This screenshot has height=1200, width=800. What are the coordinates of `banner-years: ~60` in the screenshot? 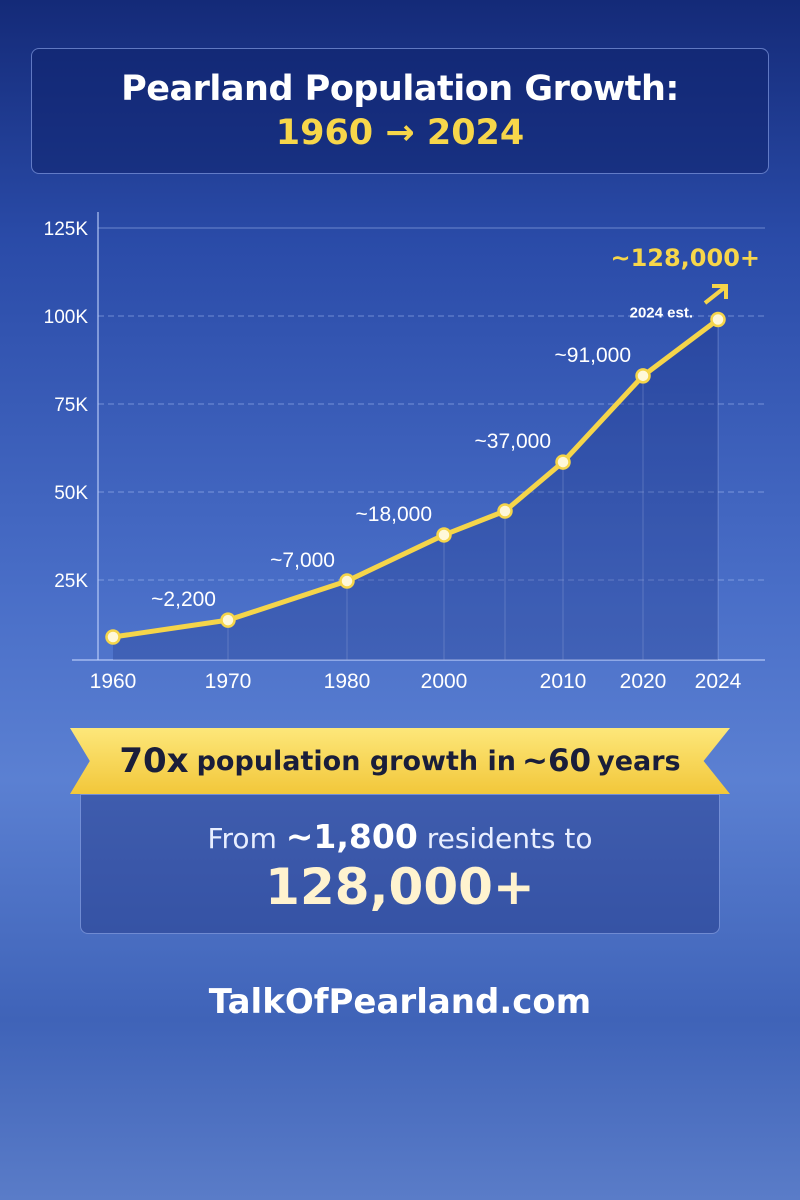 It's located at (556, 761).